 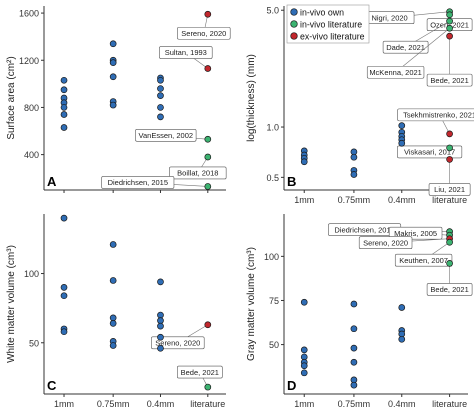 I want to click on legend-swatch-ex-vivo-literature, so click(x=294, y=36).